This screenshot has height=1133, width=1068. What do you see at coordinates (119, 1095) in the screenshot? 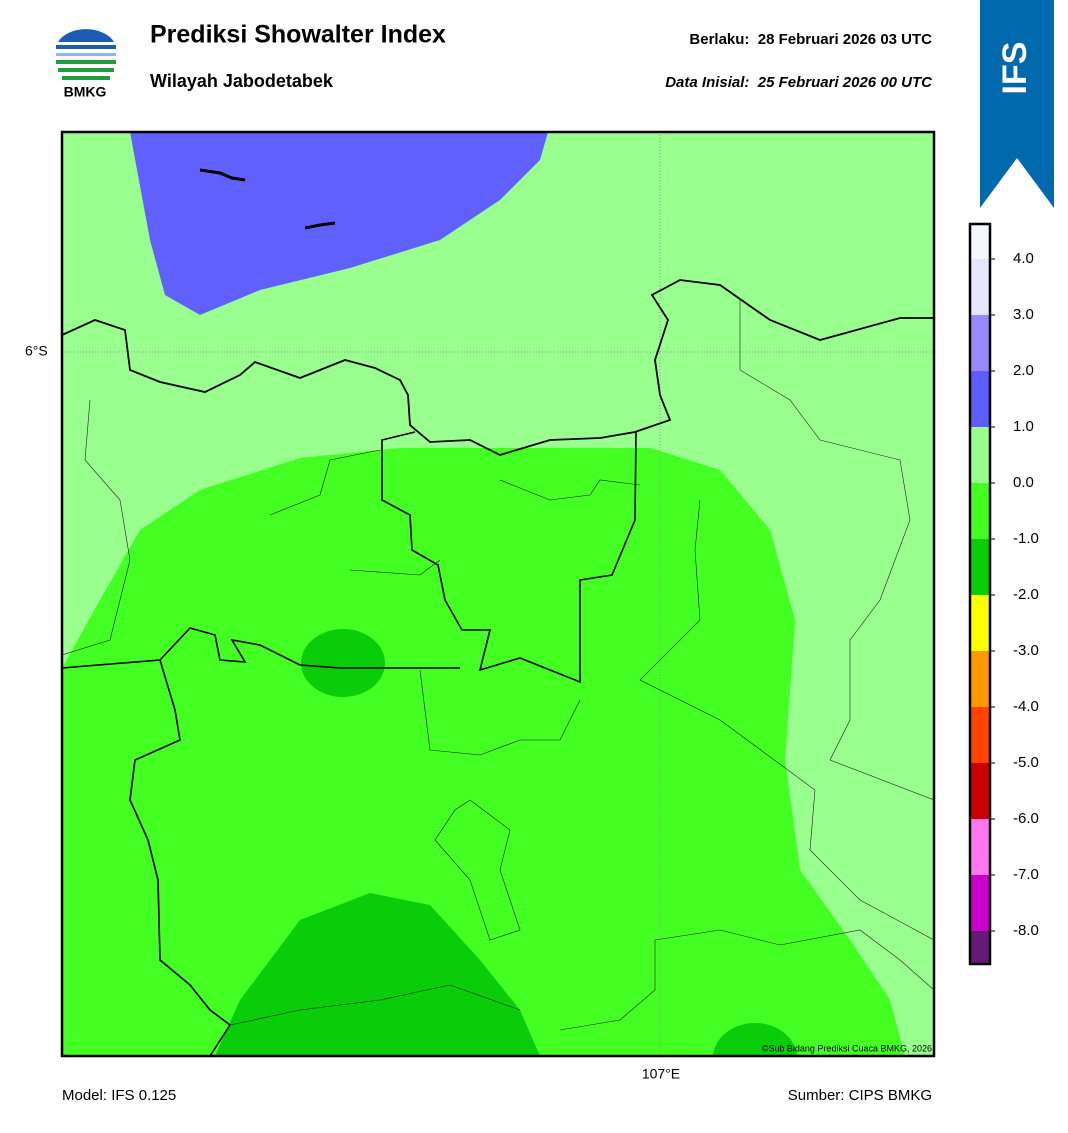
I see `footer-model: Model: IFS 0.125` at bounding box center [119, 1095].